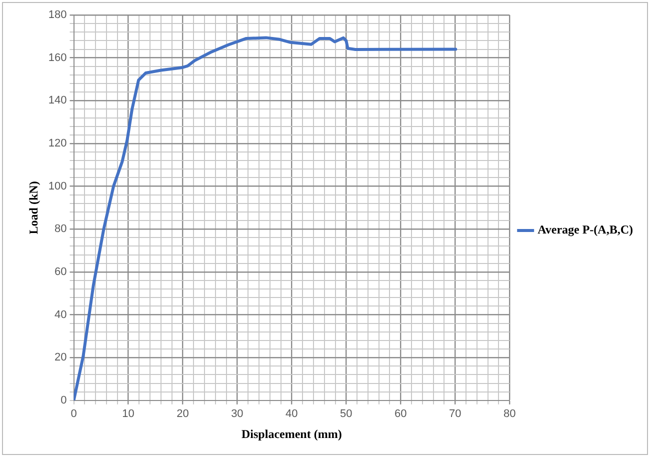  I want to click on x-tick-label: 10, so click(128, 414).